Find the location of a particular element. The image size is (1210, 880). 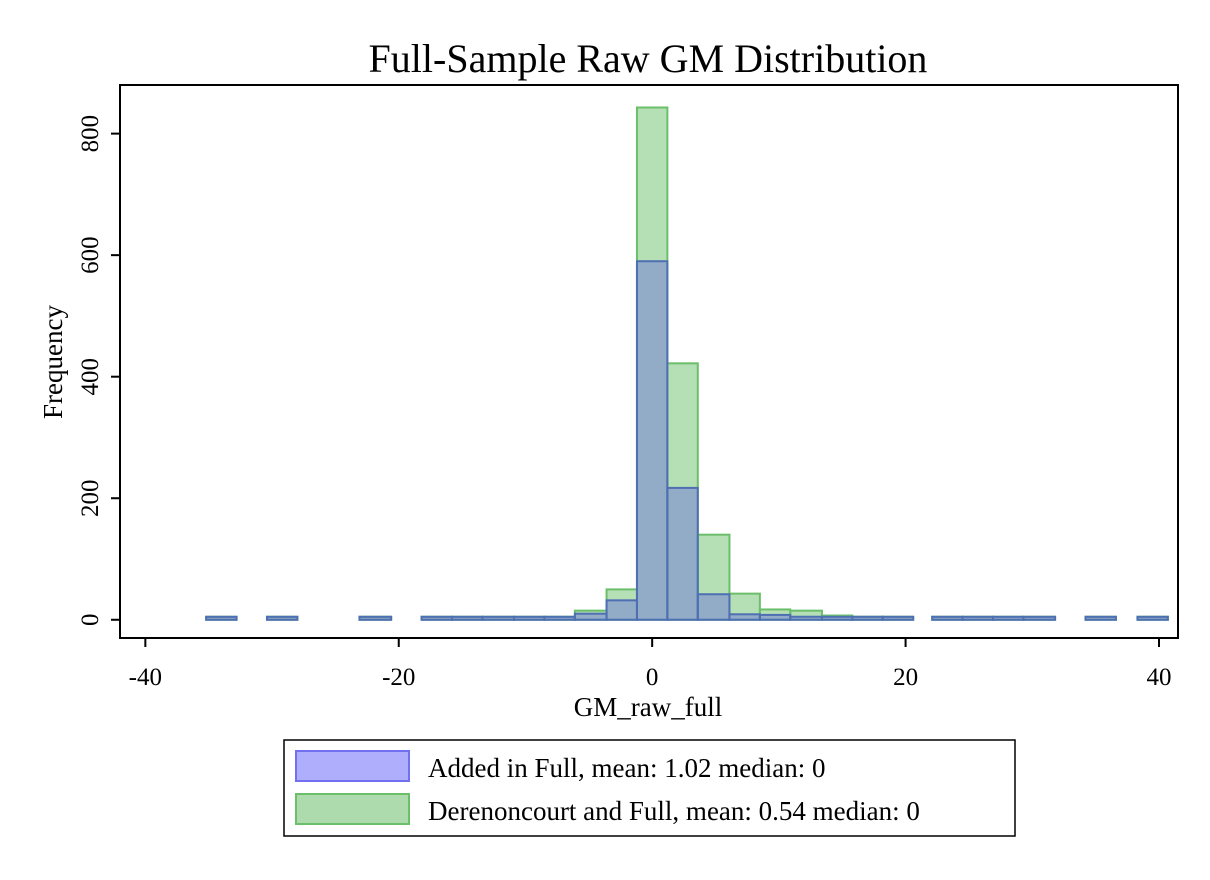

legend-swatch-added is located at coordinates (352, 766).